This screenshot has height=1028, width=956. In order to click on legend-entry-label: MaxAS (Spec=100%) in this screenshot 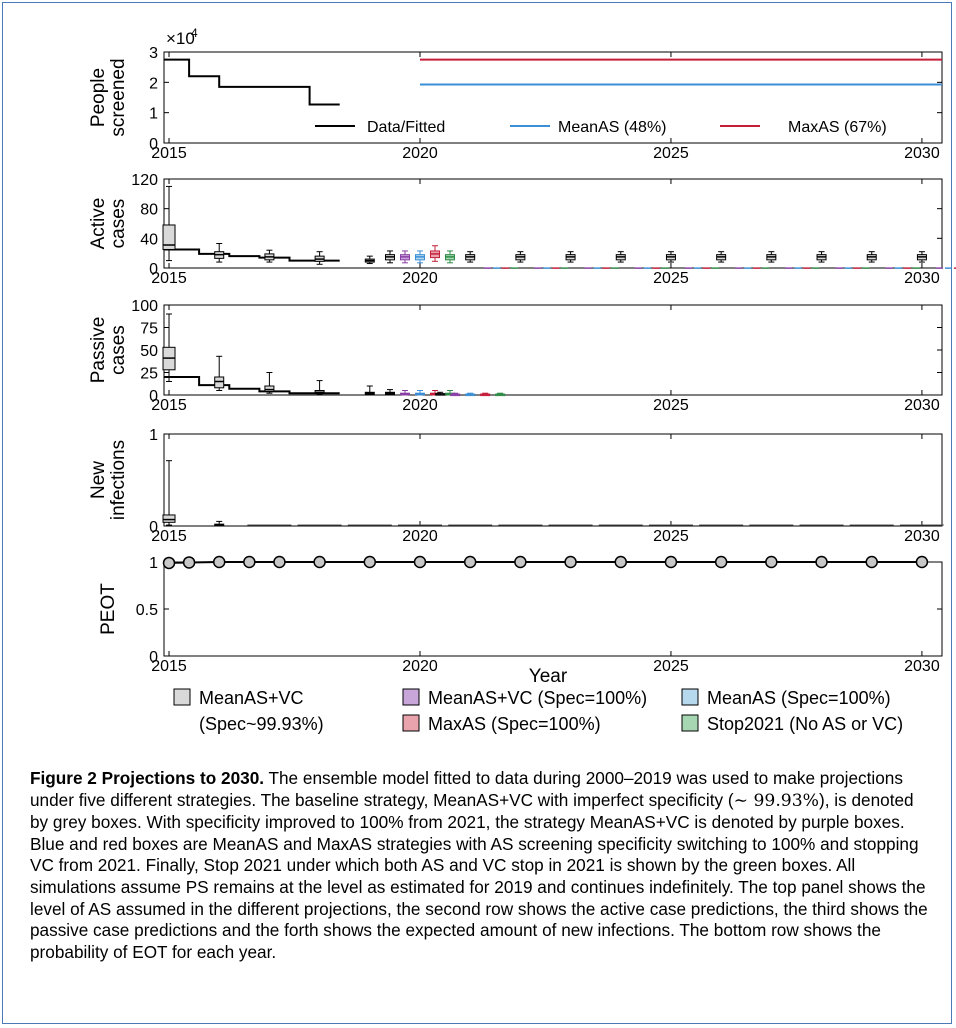, I will do `click(514, 724)`.